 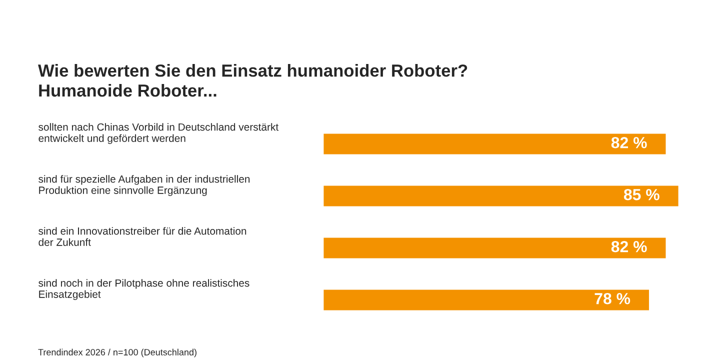 What do you see at coordinates (144, 185) in the screenshot?
I see `y-tick-label: sind für spezielle Aufgaben in der industriellen Produktion eine sinnvolle Ergänzung` at bounding box center [144, 185].